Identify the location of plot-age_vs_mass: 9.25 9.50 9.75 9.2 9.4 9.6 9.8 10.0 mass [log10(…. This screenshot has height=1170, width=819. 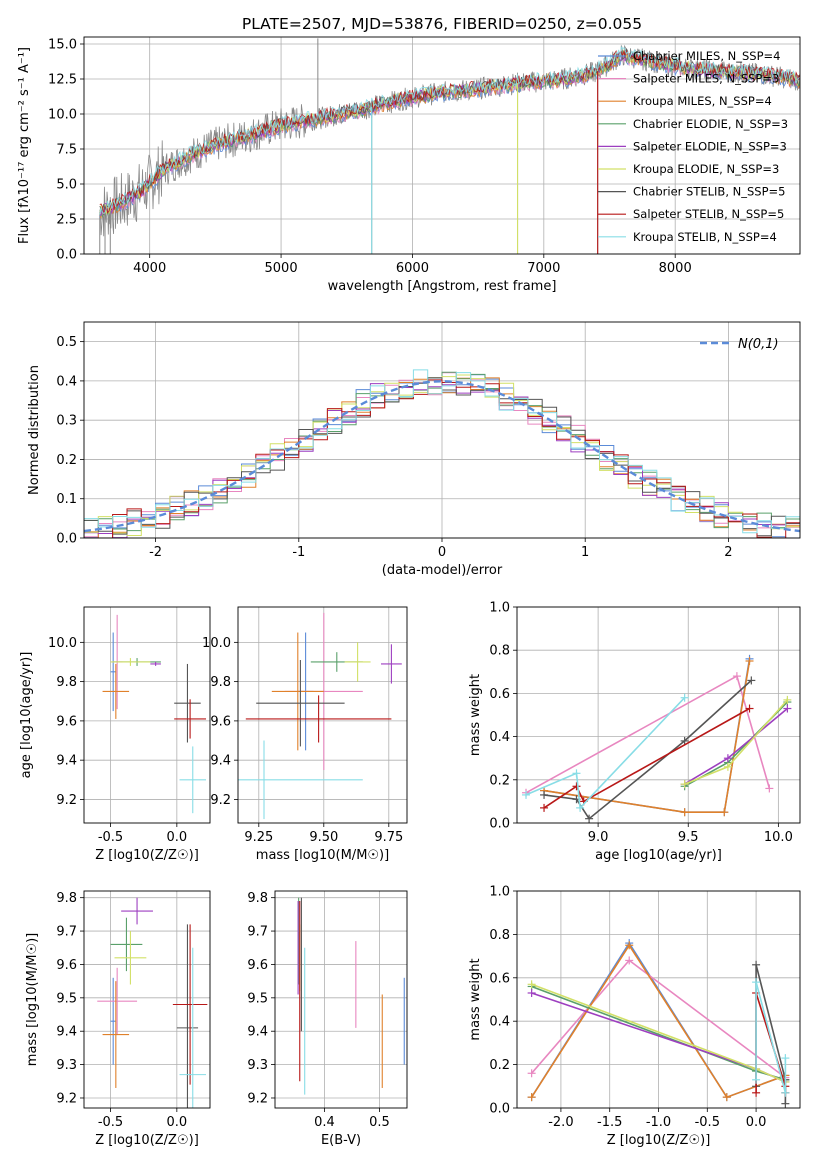
(305, 734).